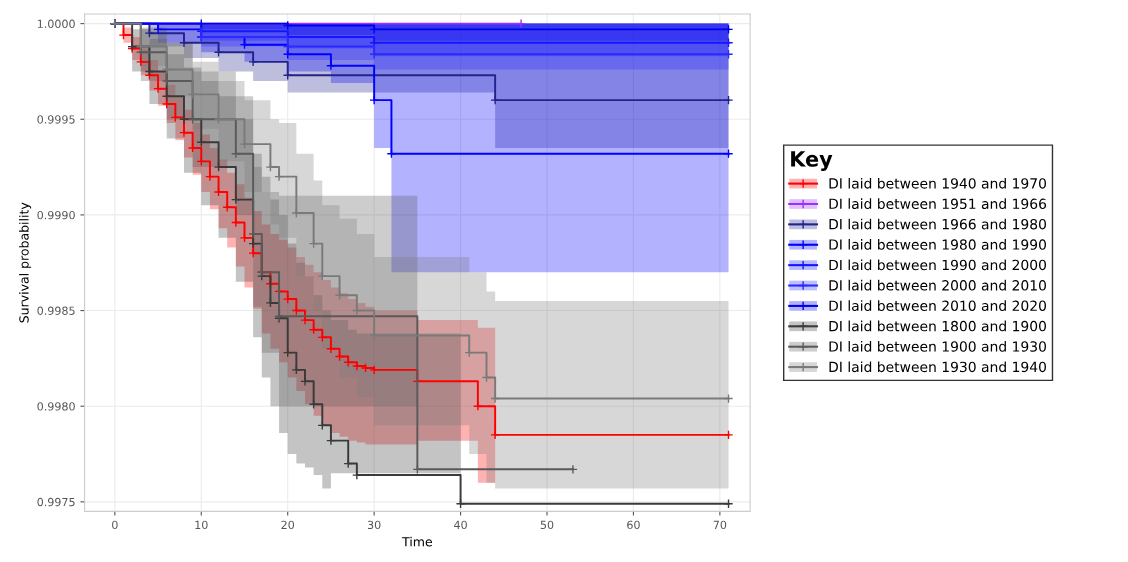 This screenshot has height=562, width=1128. Describe the element at coordinates (201, 525) in the screenshot. I see `x-tick-label: 10` at that location.